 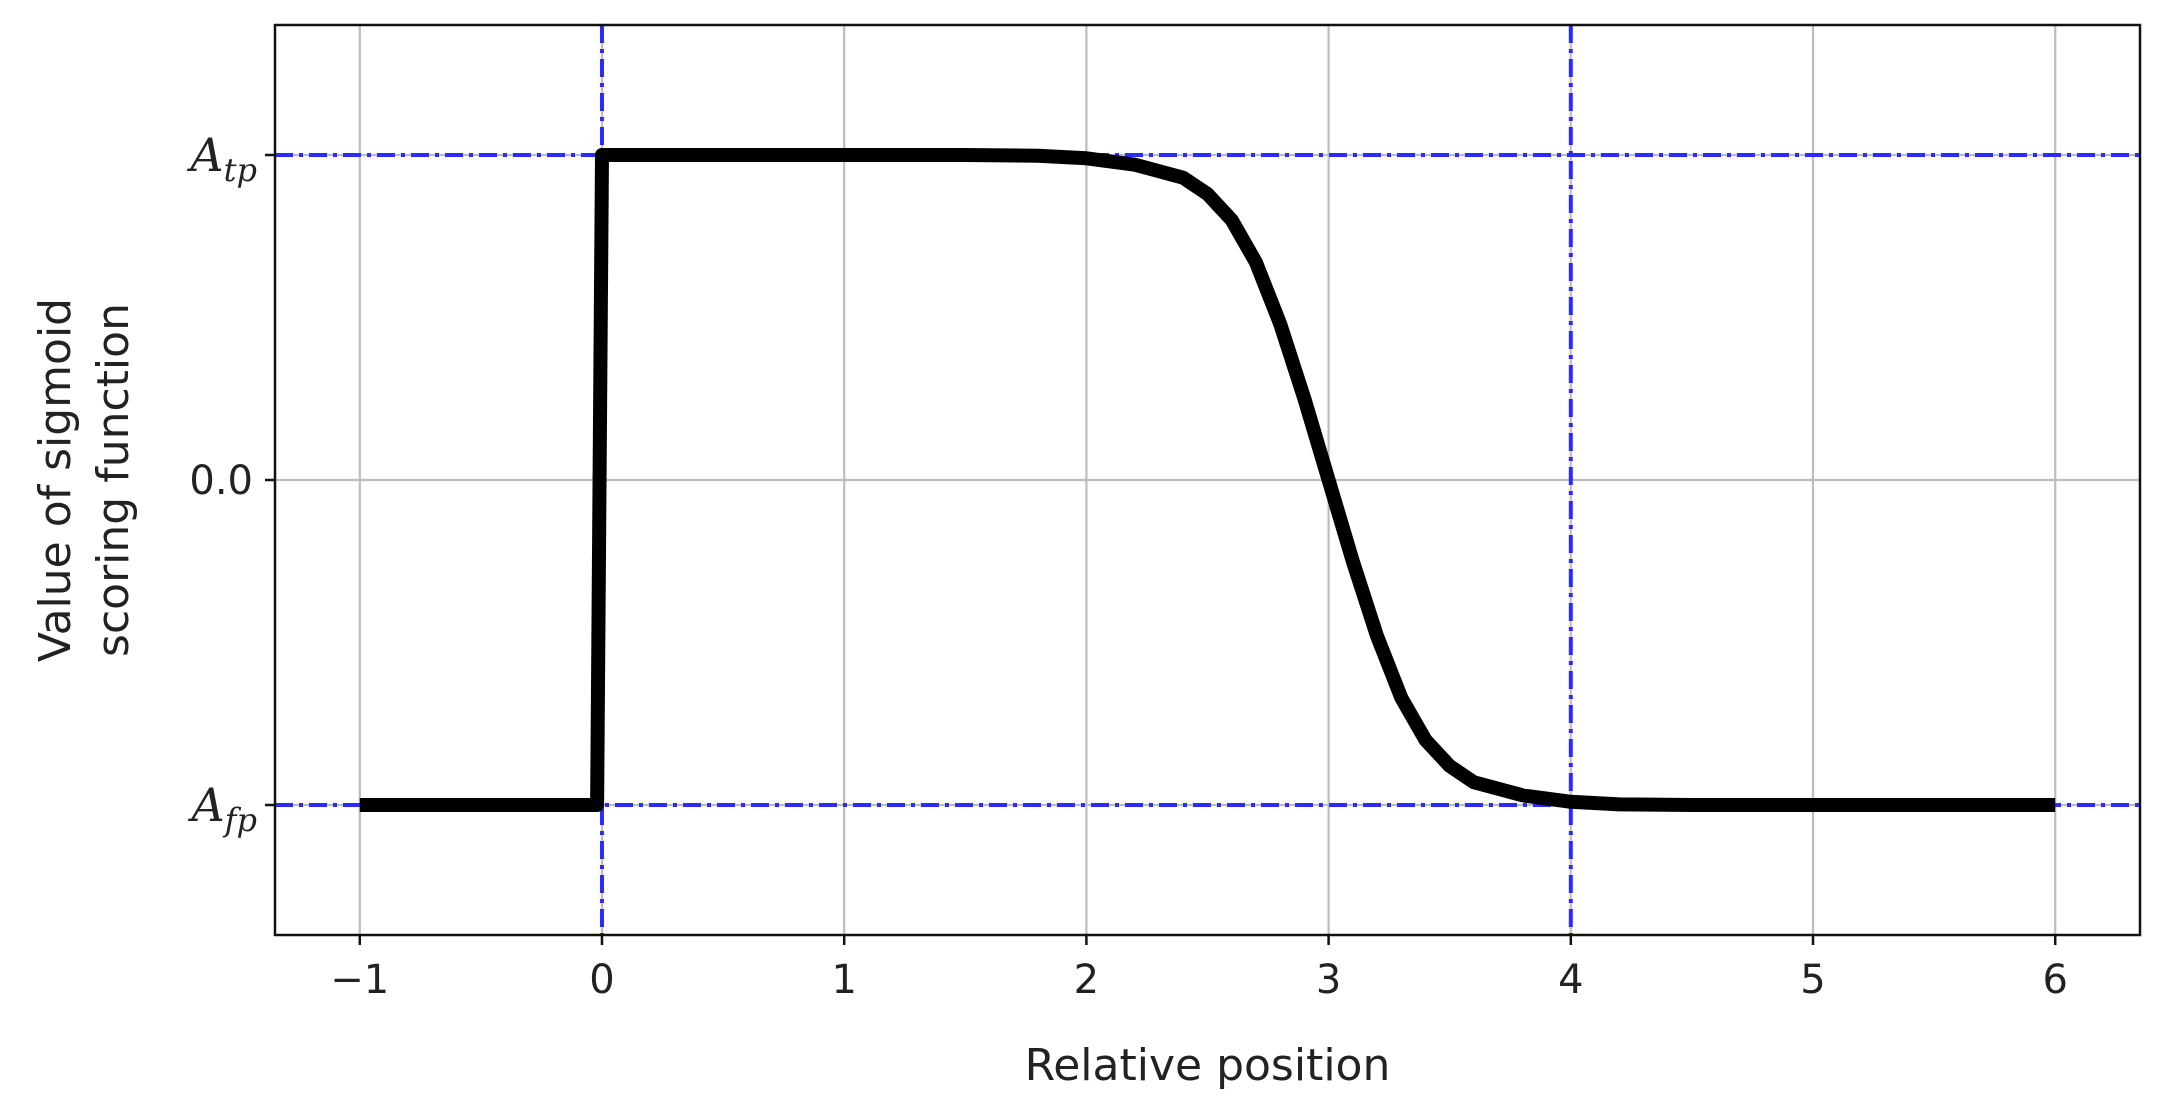 I want to click on x-tick-label: −1, so click(x=359, y=980).